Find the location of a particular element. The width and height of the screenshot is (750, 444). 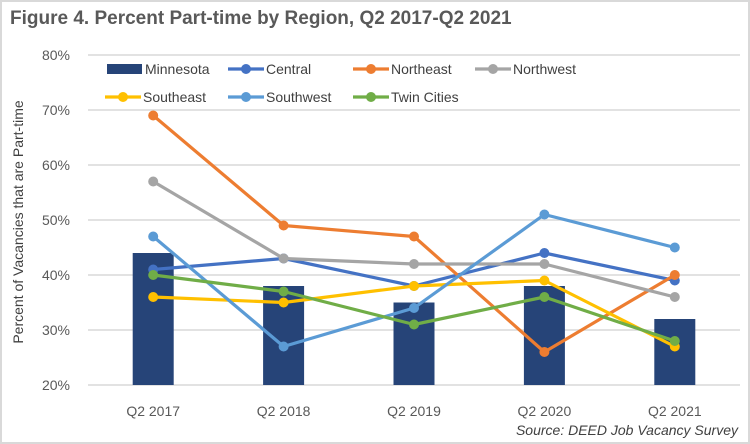

legend-item-southwest: Southwest is located at coordinates (279, 97).